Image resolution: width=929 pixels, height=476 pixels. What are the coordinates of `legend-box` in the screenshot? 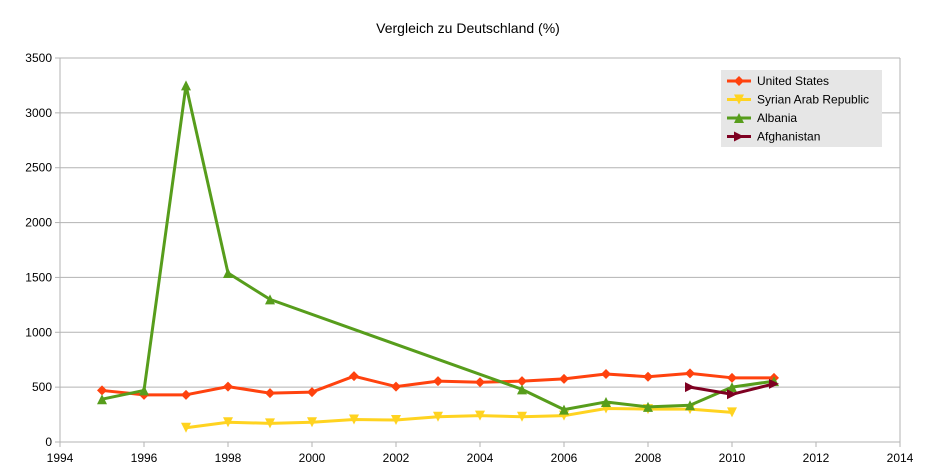 It's located at (801, 108).